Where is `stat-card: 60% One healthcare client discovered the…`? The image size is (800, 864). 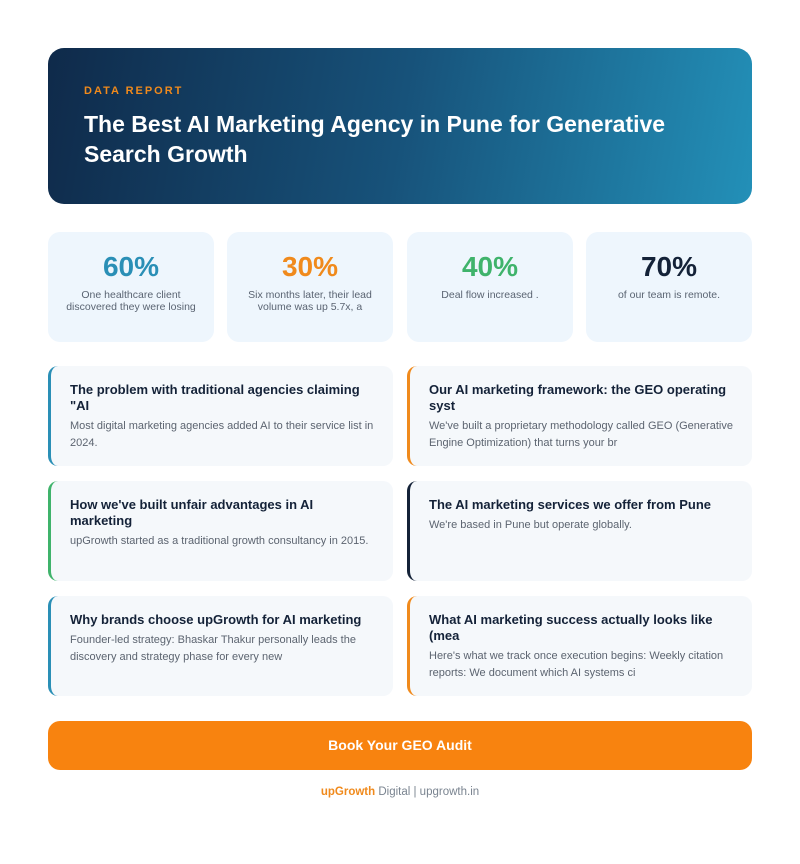
stat-card: 60% One healthcare client discovered the… is located at coordinates (131, 287).